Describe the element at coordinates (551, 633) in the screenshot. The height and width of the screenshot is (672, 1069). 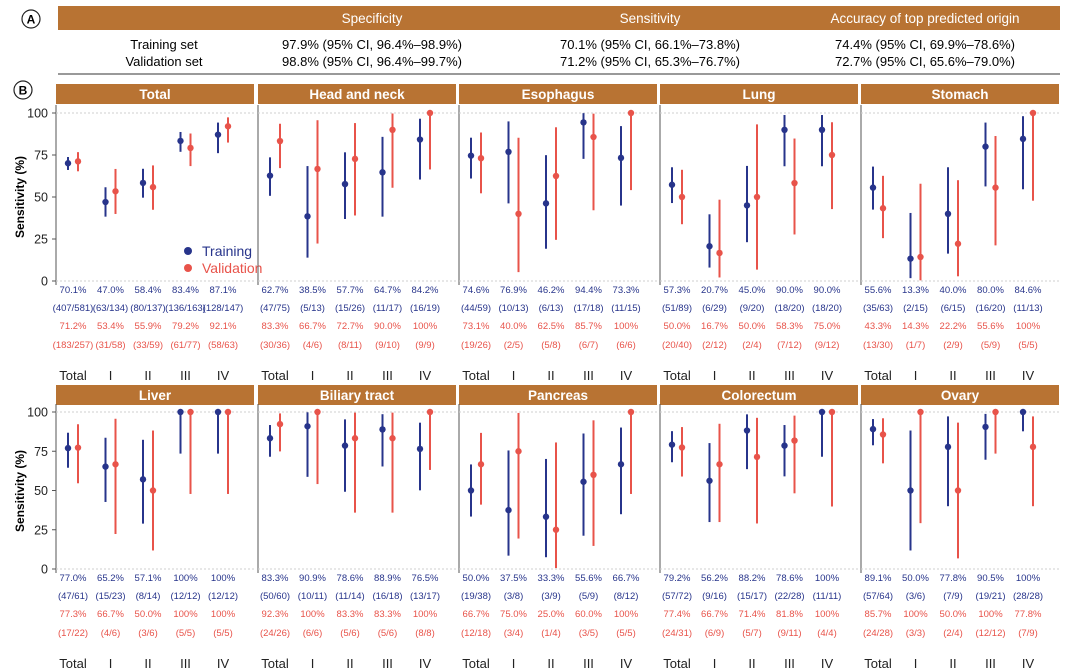
I see `validation-count-label: (1/4)` at that location.